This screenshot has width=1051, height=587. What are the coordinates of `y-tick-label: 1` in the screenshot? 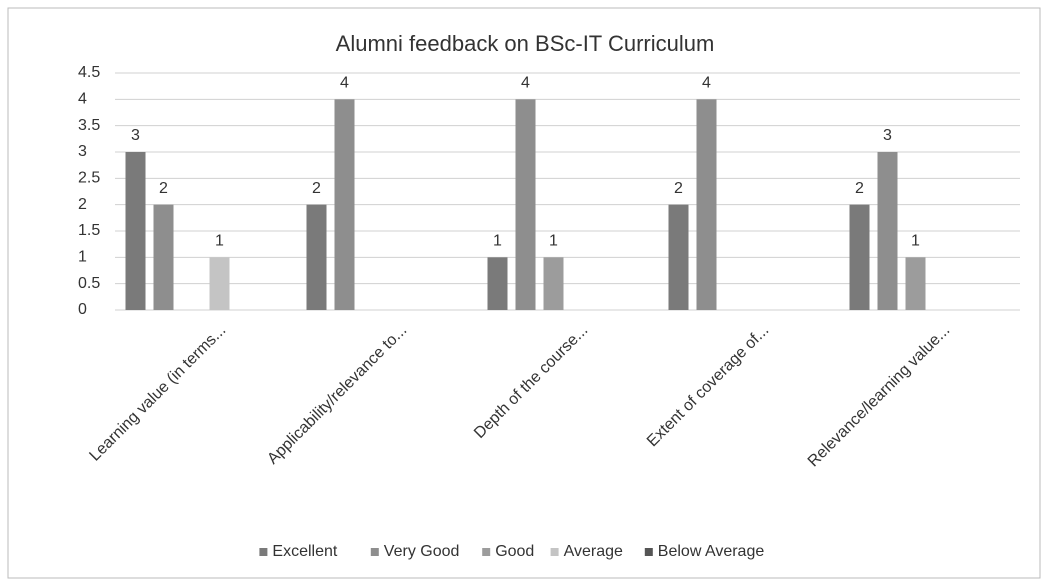 It's located at (82, 257).